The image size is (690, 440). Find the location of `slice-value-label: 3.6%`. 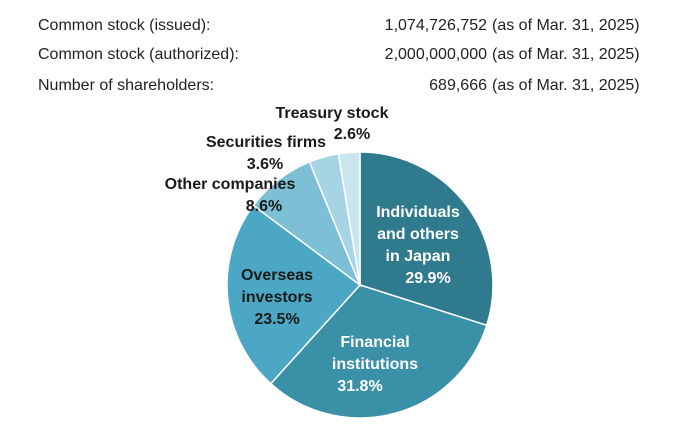

slice-value-label: 3.6% is located at coordinates (265, 164).